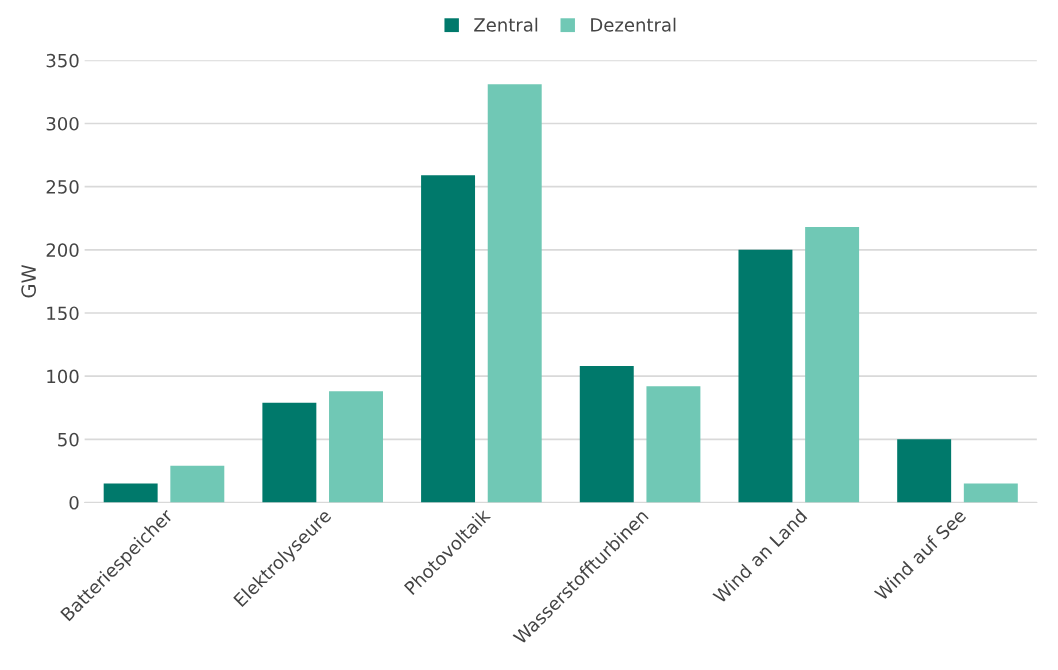  Describe the element at coordinates (28, 281) in the screenshot. I see `y-axis-title: GW` at that location.